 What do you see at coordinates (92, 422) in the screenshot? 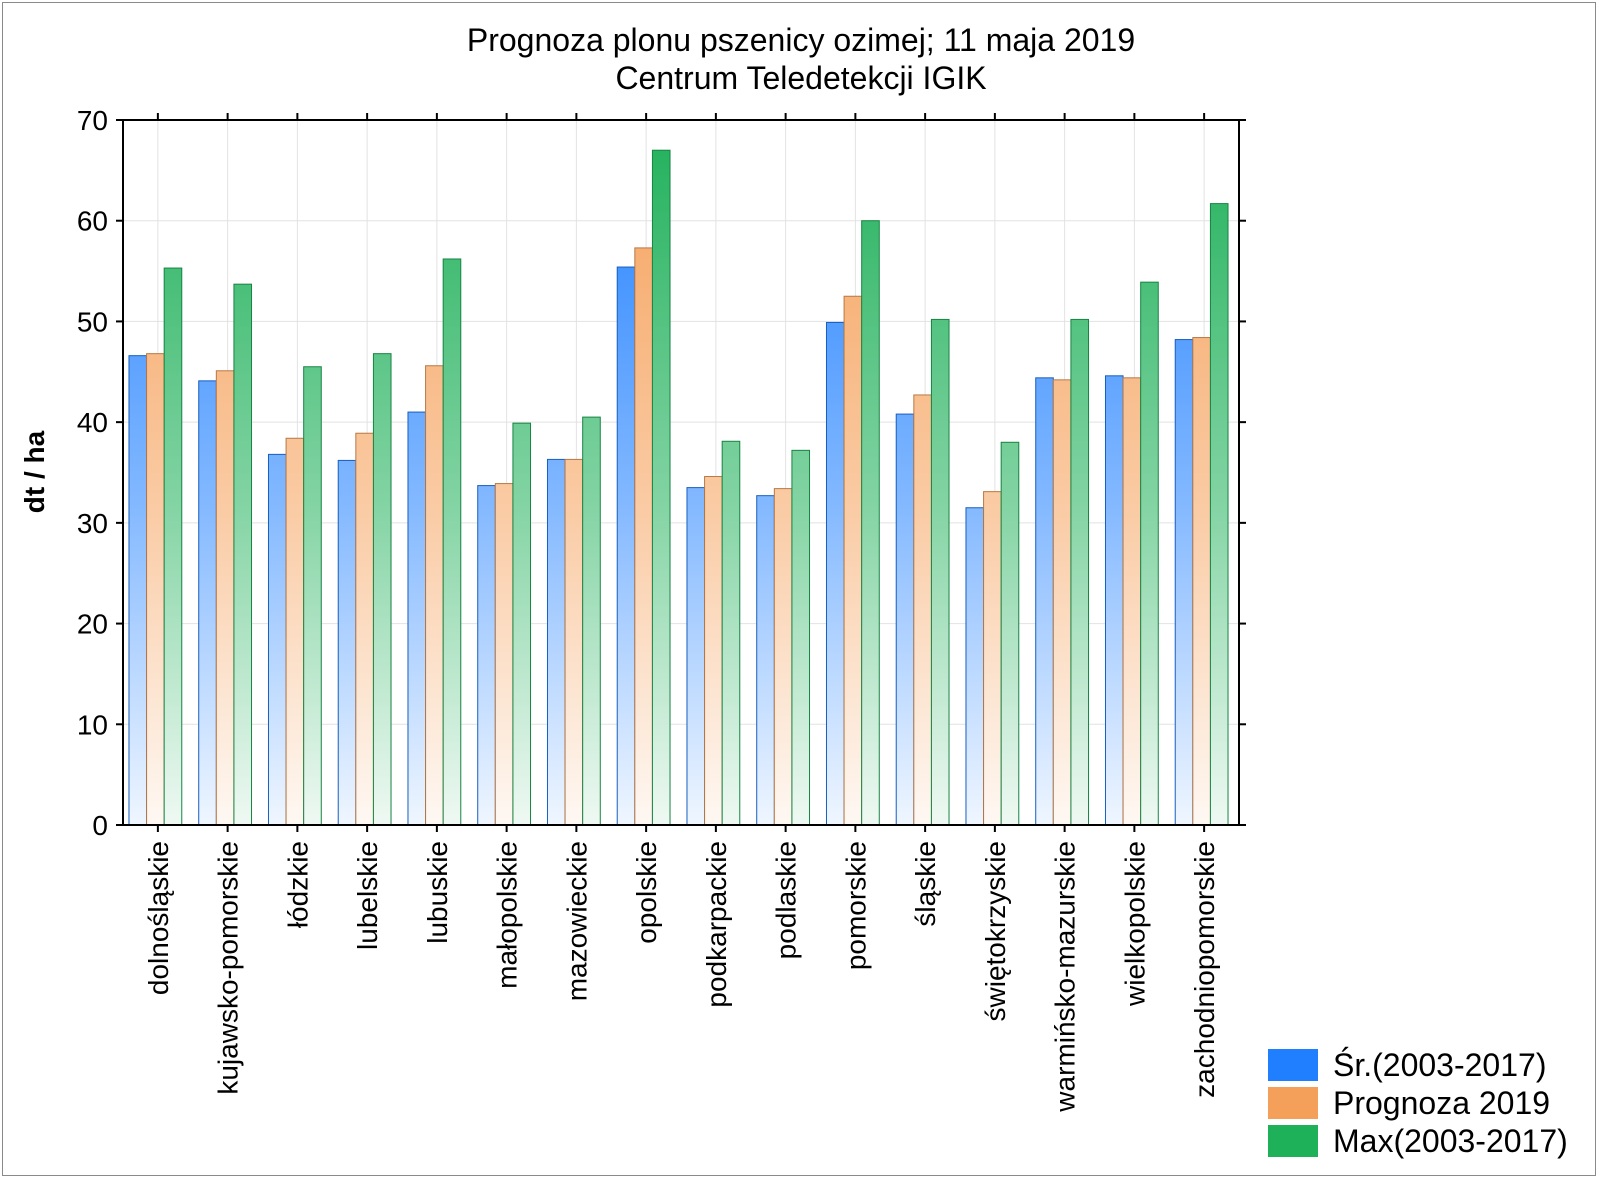
I see `y-tick-label: 40` at bounding box center [92, 422].